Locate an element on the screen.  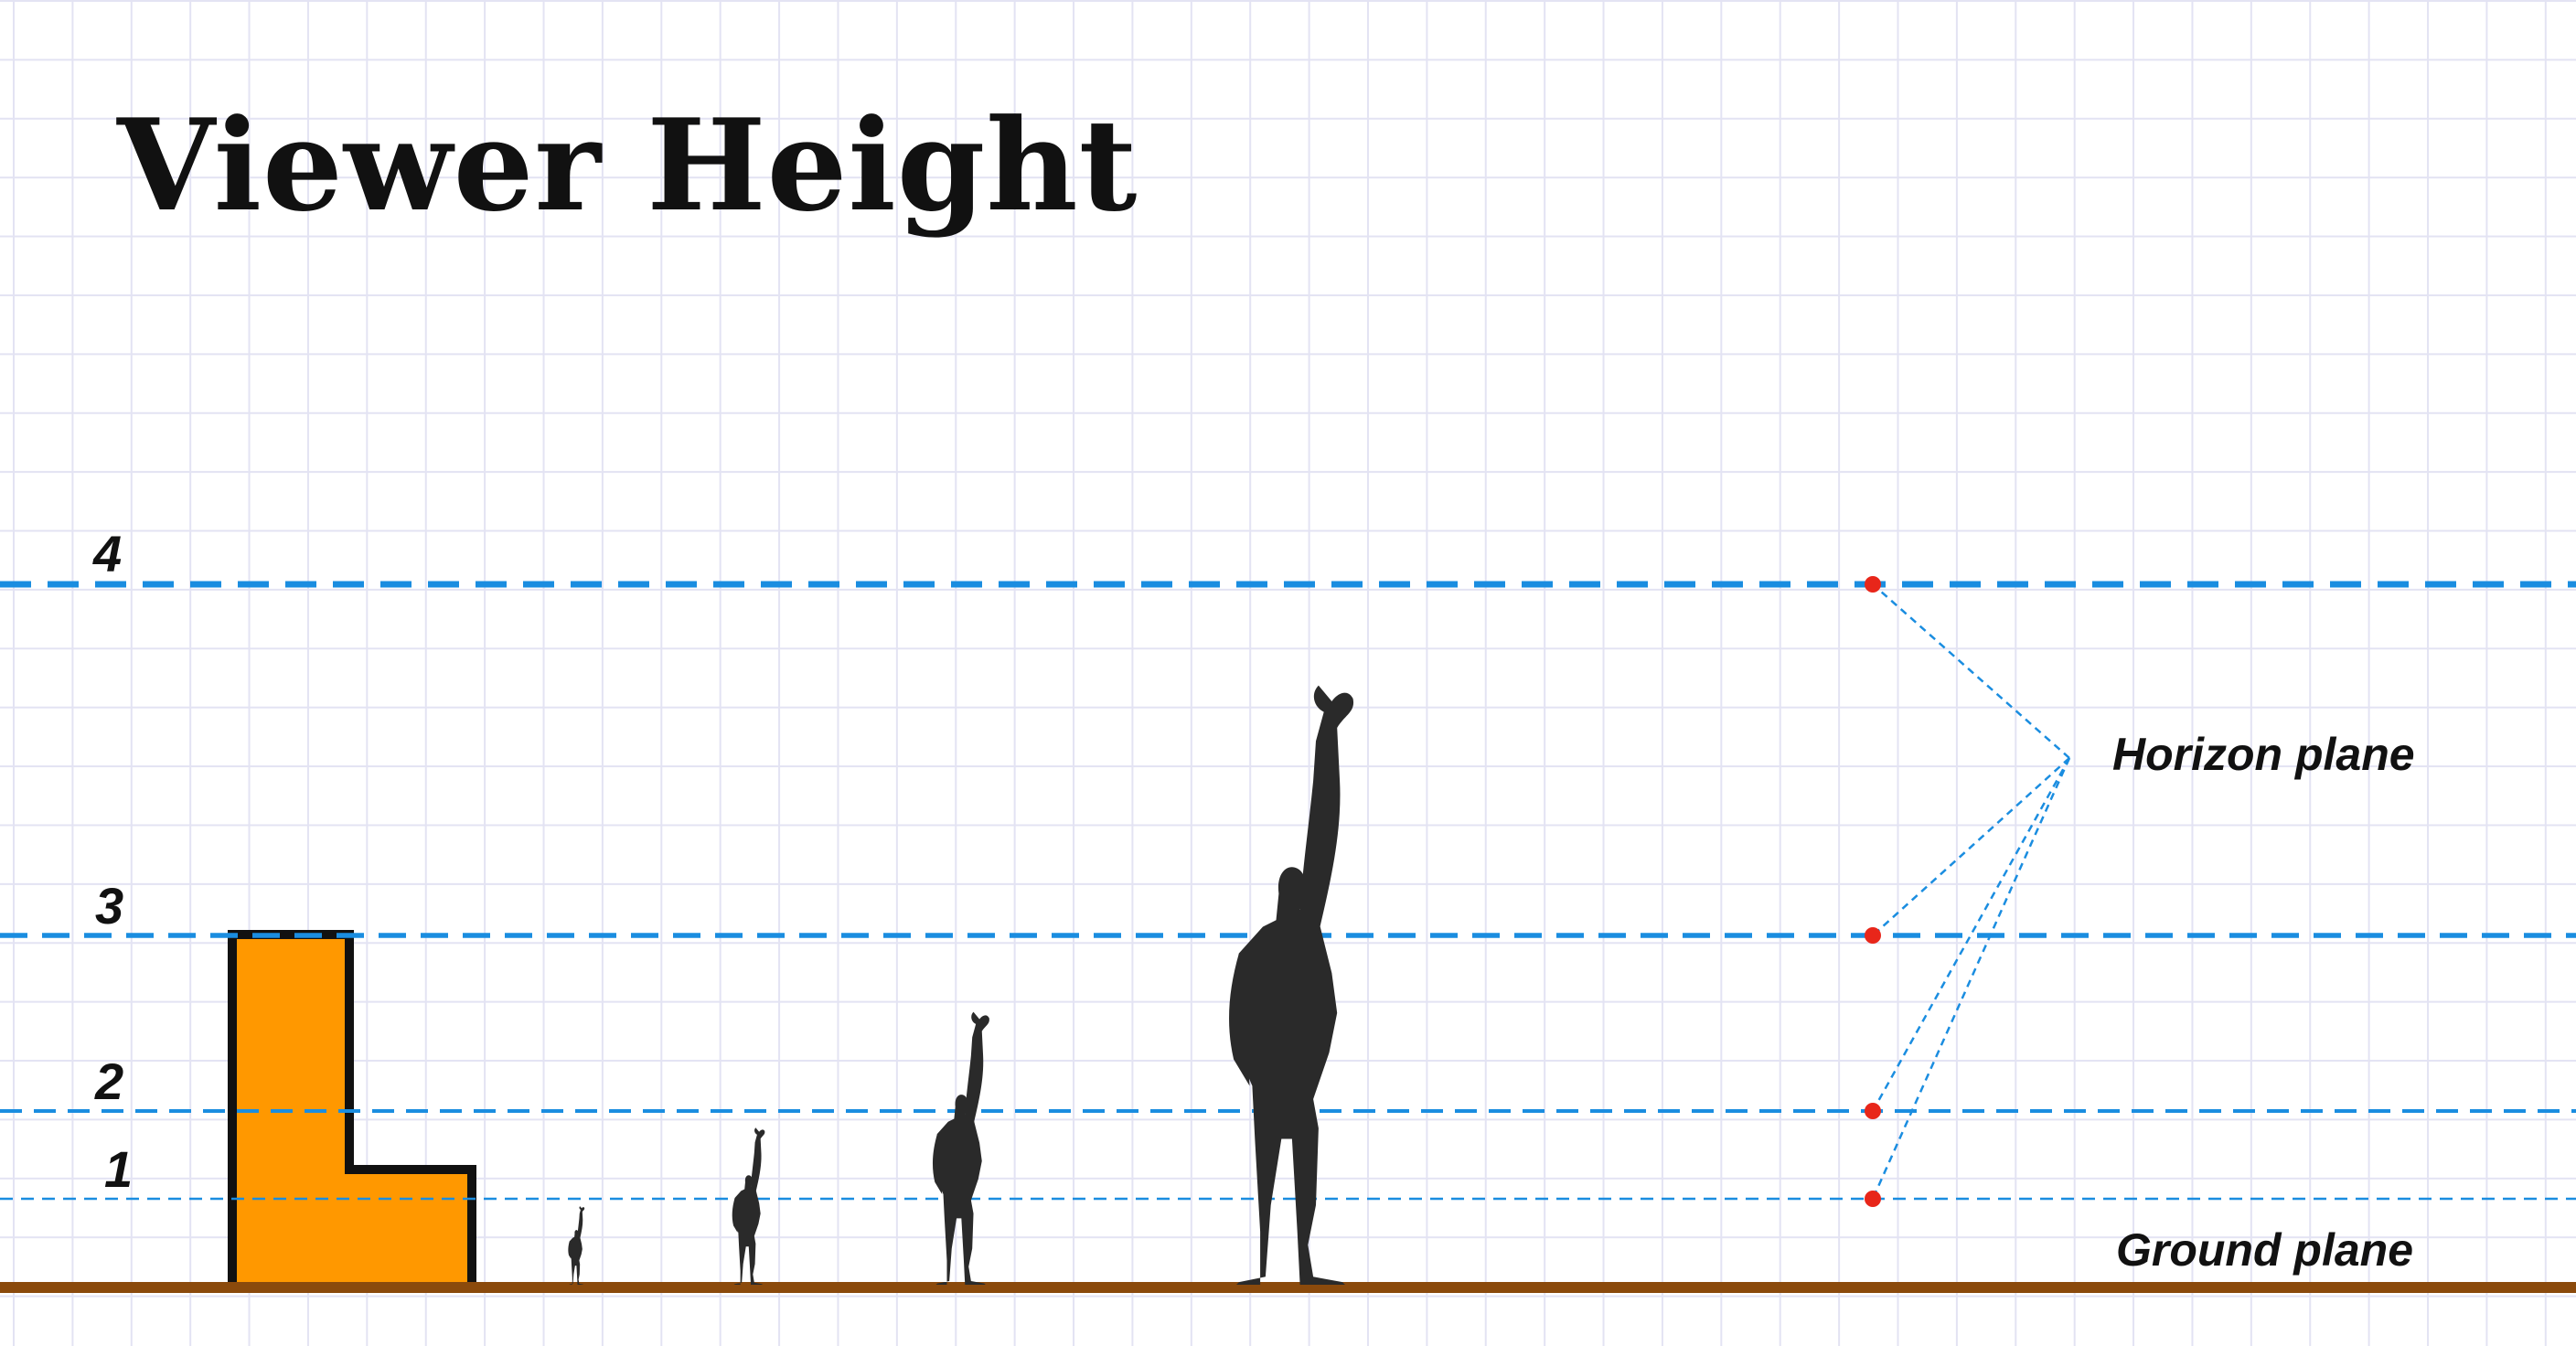
ground-plane-label: Ground plane is located at coordinates (2264, 1250).